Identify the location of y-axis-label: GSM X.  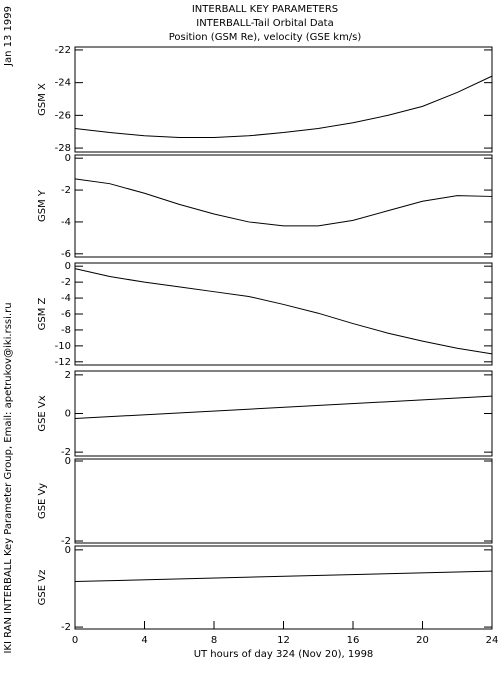
(42, 99).